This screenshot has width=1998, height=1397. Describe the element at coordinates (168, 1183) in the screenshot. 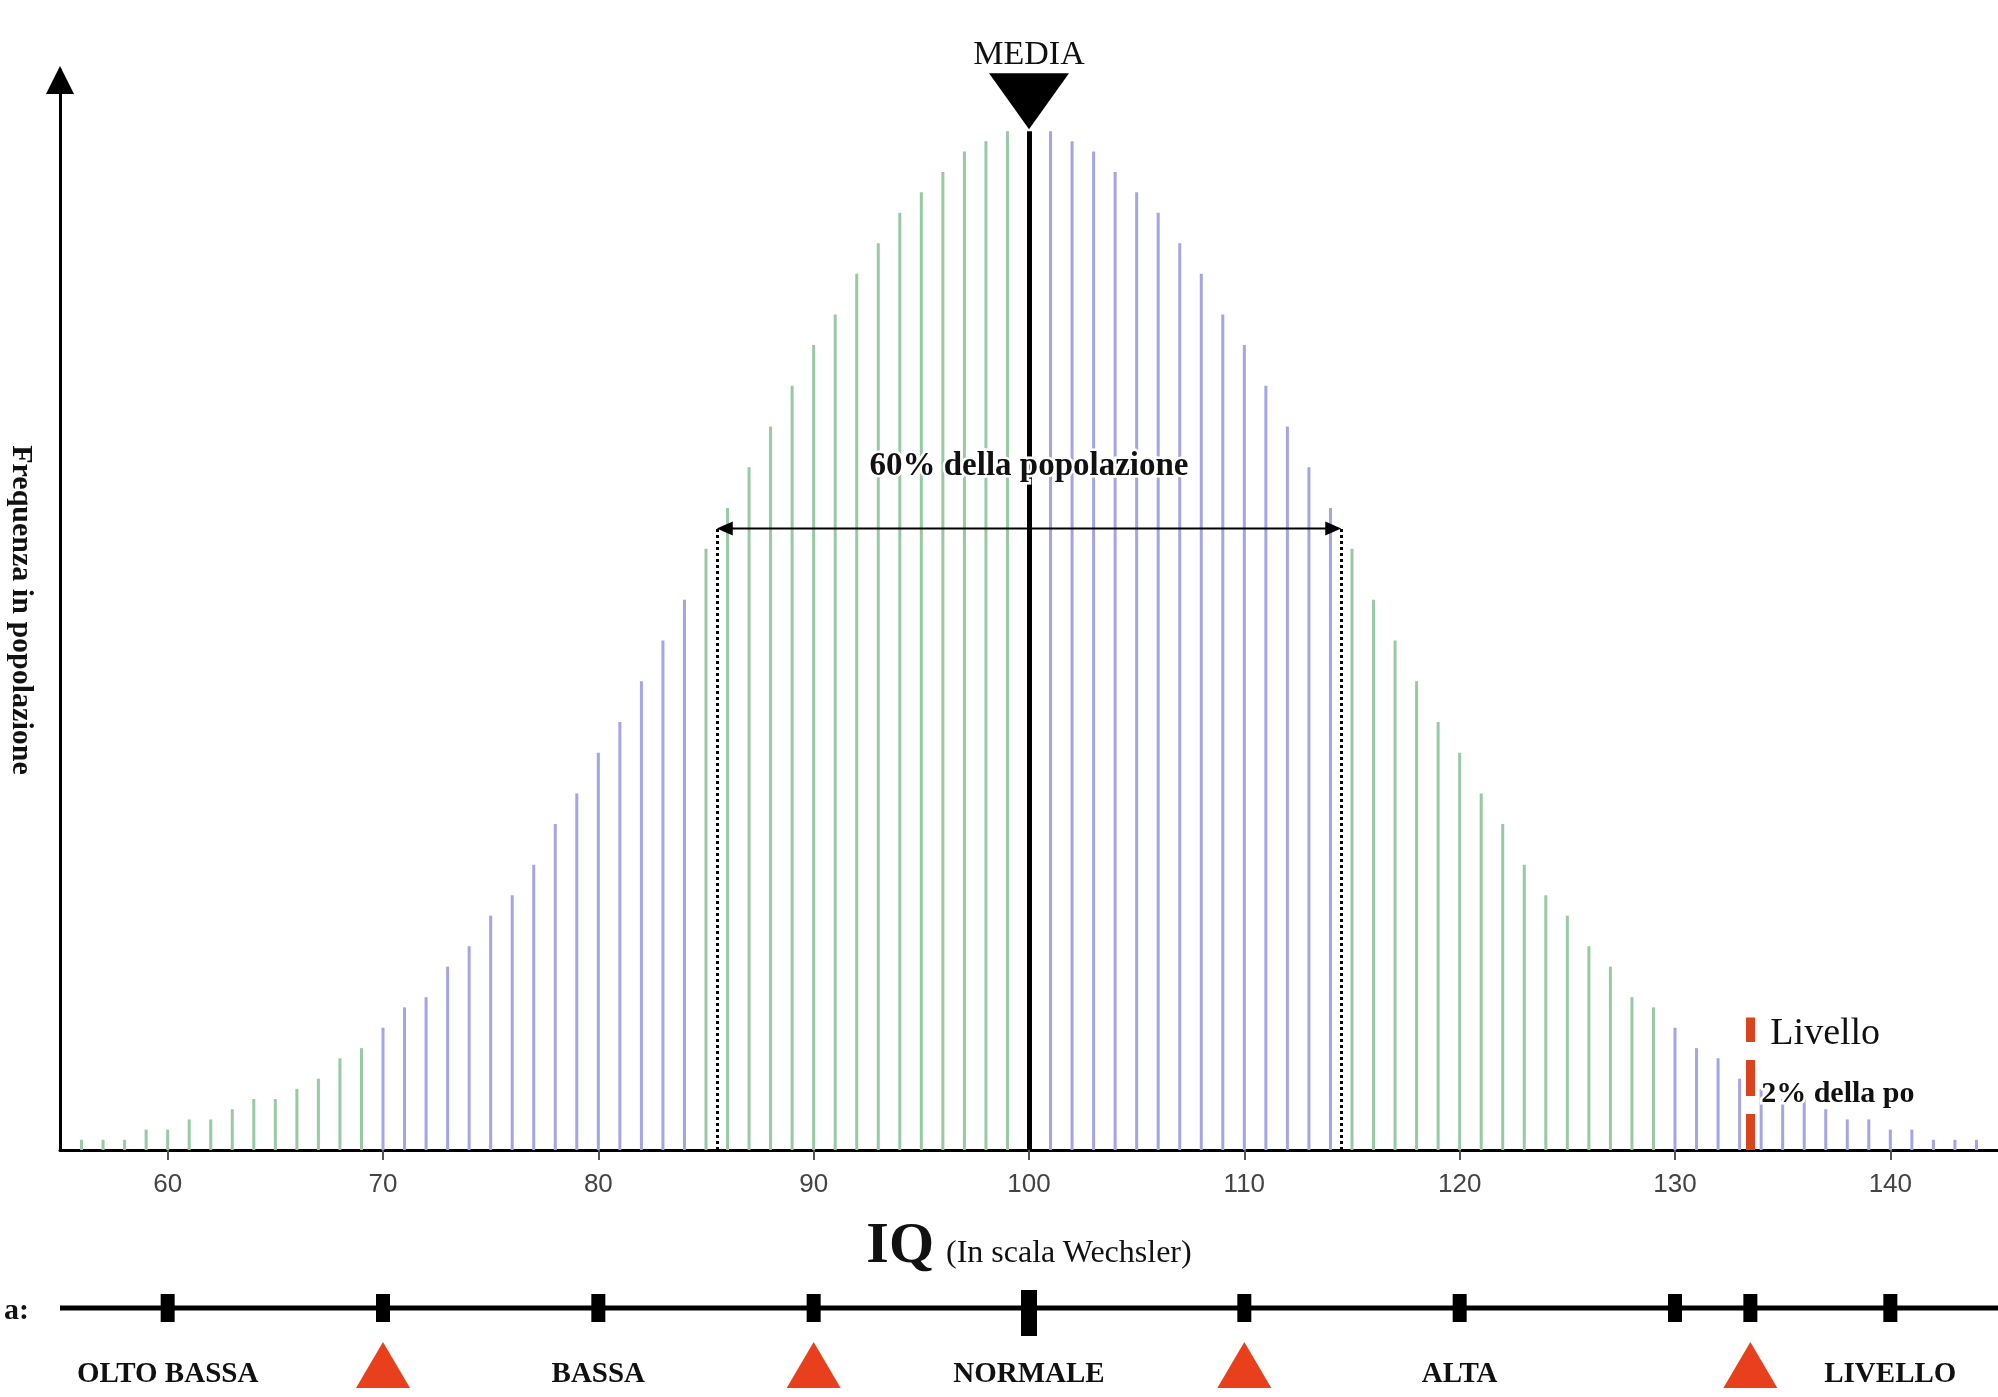

I see `x-tick-label: 60` at that location.